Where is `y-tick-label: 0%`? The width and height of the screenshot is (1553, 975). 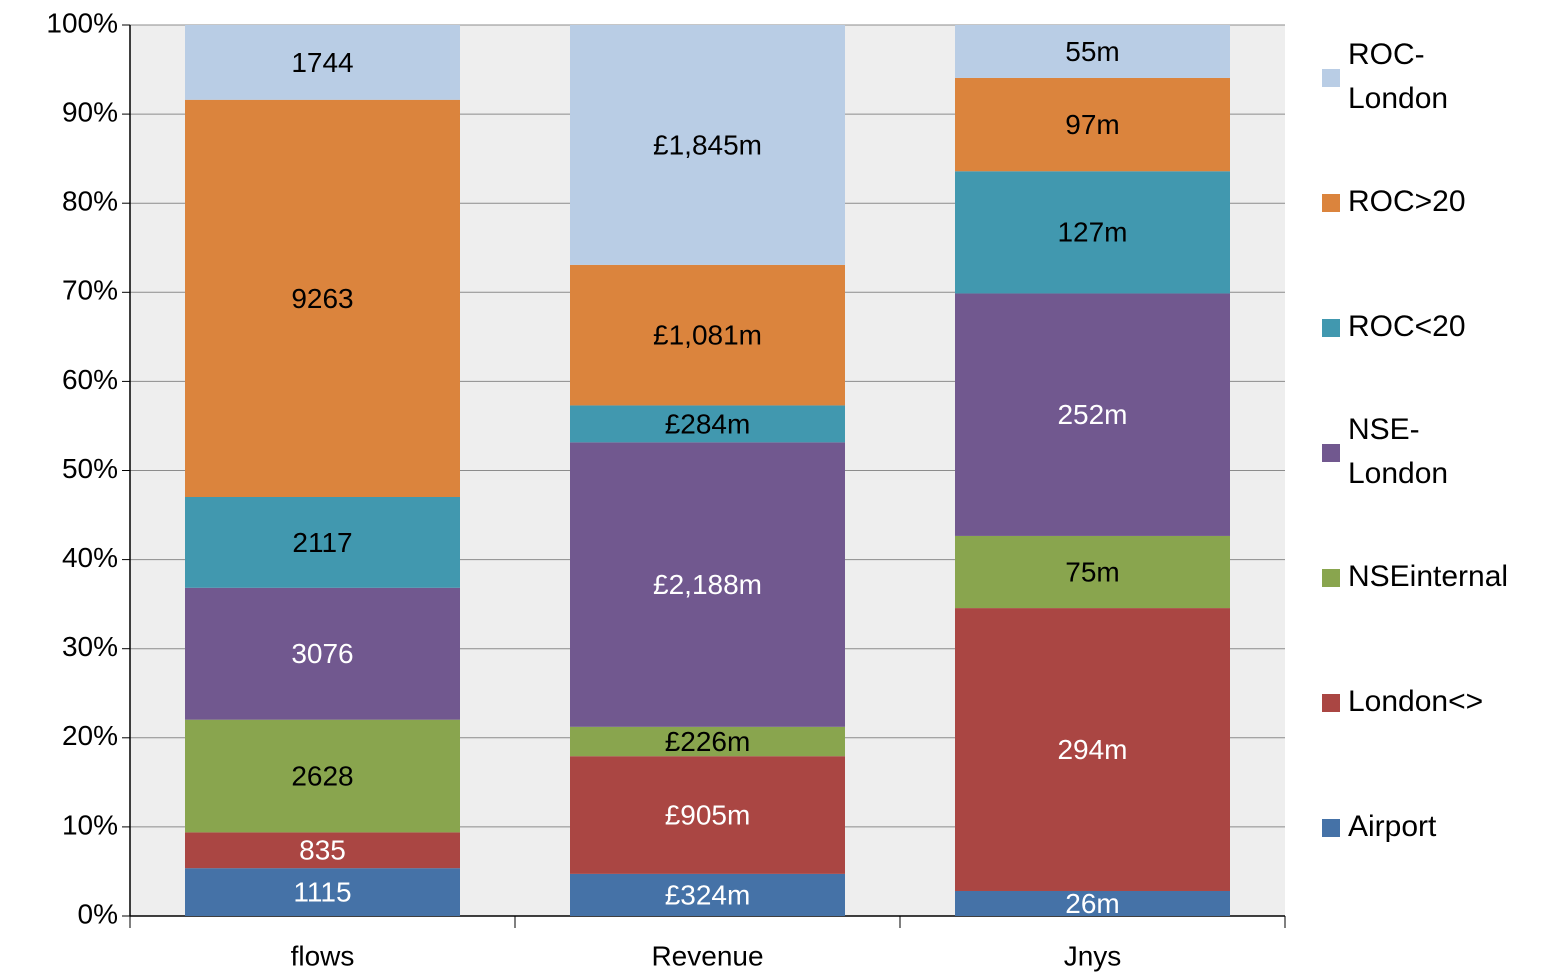
y-tick-label: 0% is located at coordinates (98, 913).